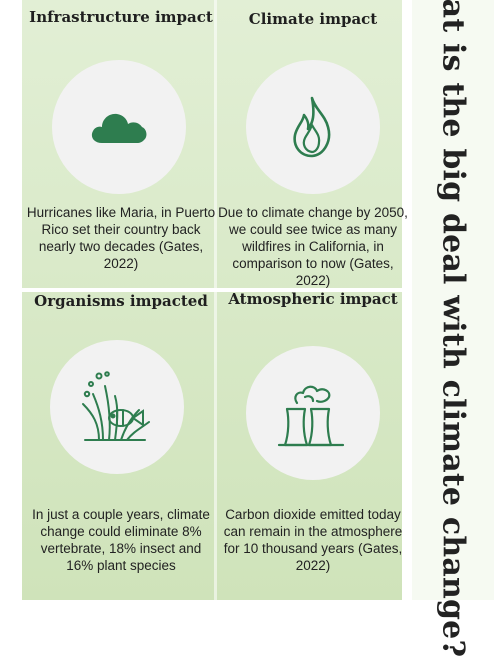 The image size is (494, 657). What do you see at coordinates (313, 299) in the screenshot?
I see `section-heading: Atmospheric impact` at bounding box center [313, 299].